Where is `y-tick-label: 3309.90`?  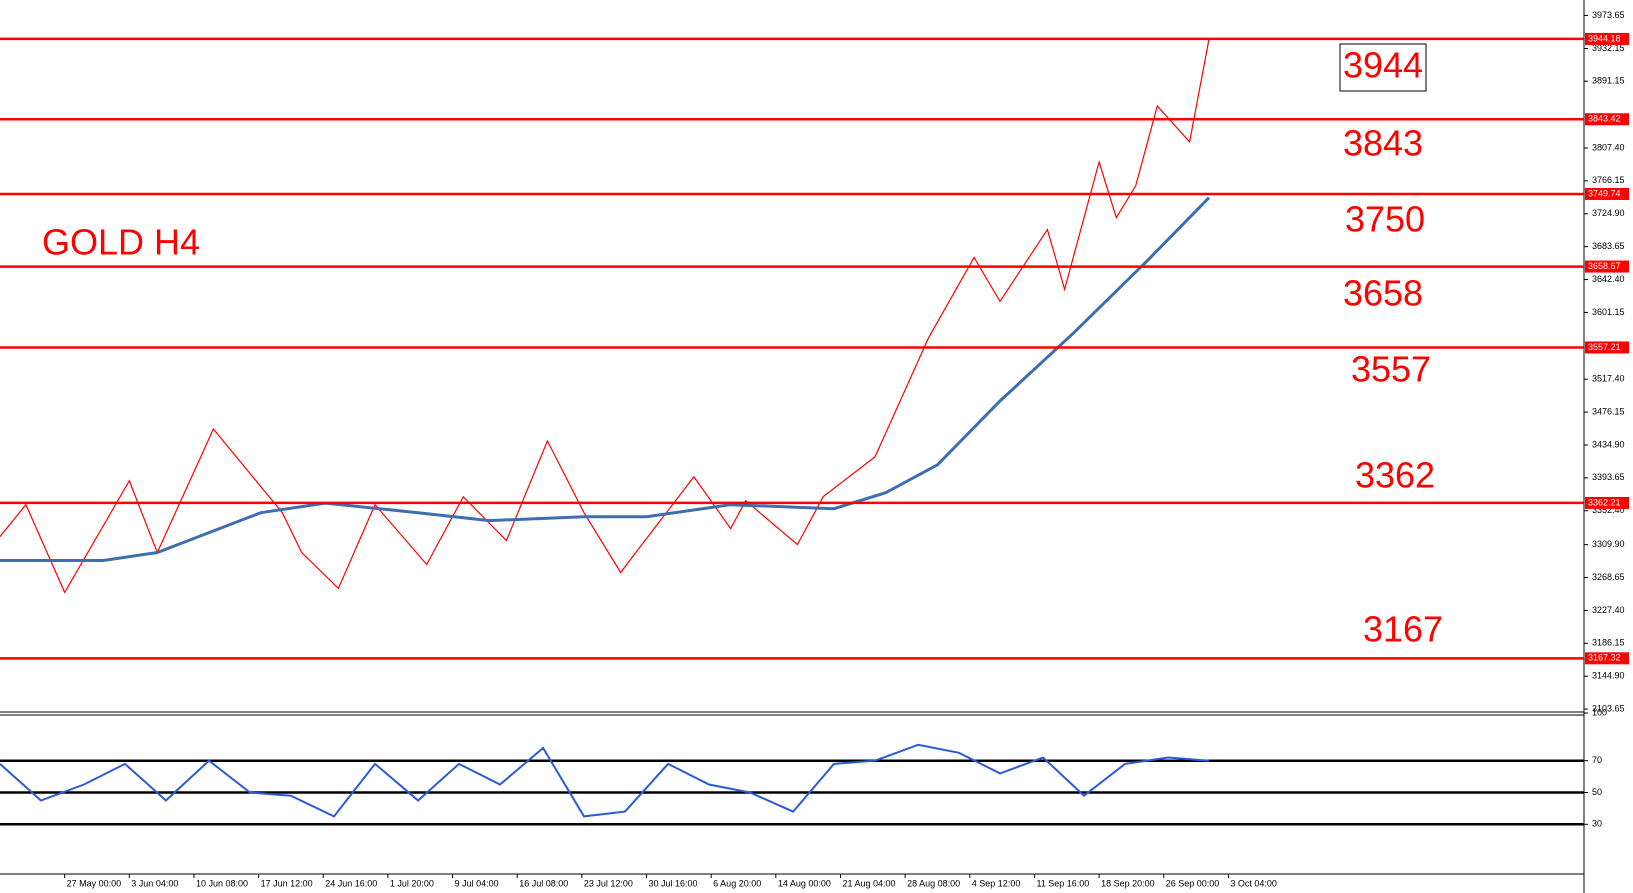
y-tick-label: 3309.90 is located at coordinates (1608, 544).